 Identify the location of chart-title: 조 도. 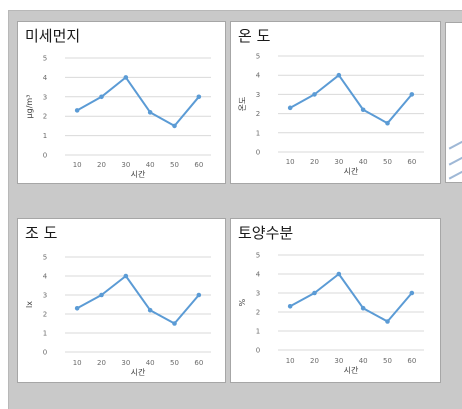
(41, 233).